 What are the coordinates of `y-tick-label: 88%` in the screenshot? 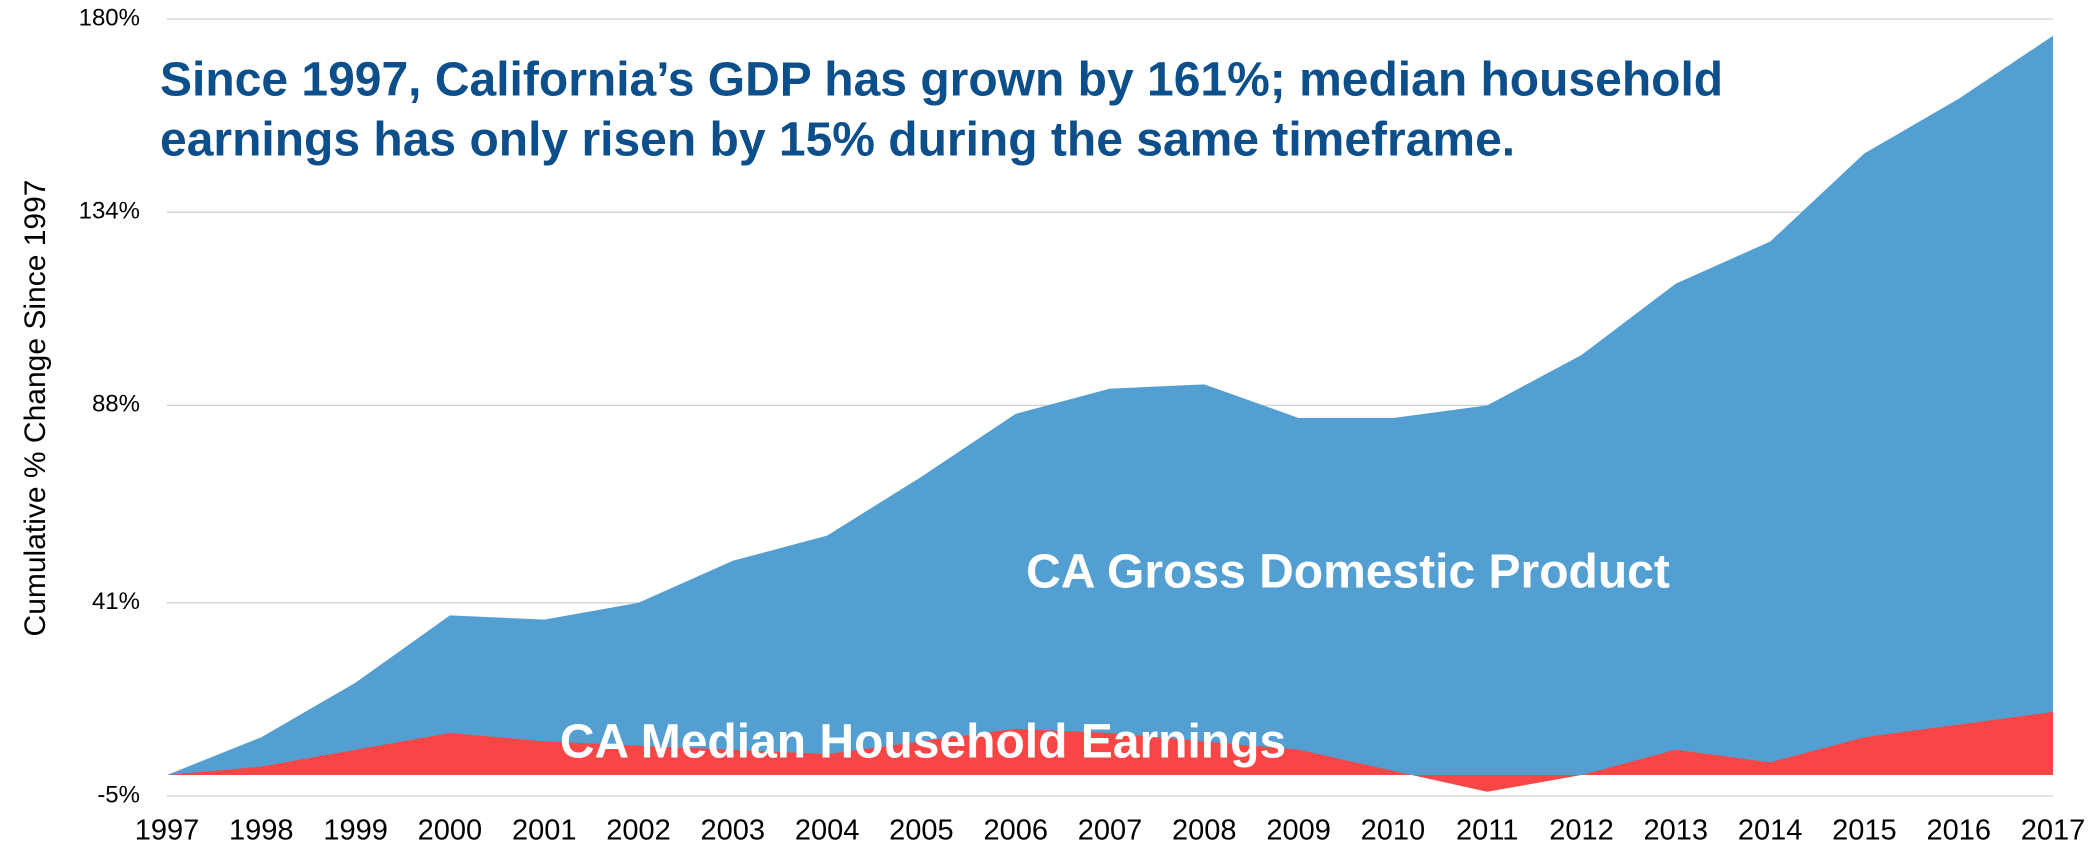 It's located at (116, 404).